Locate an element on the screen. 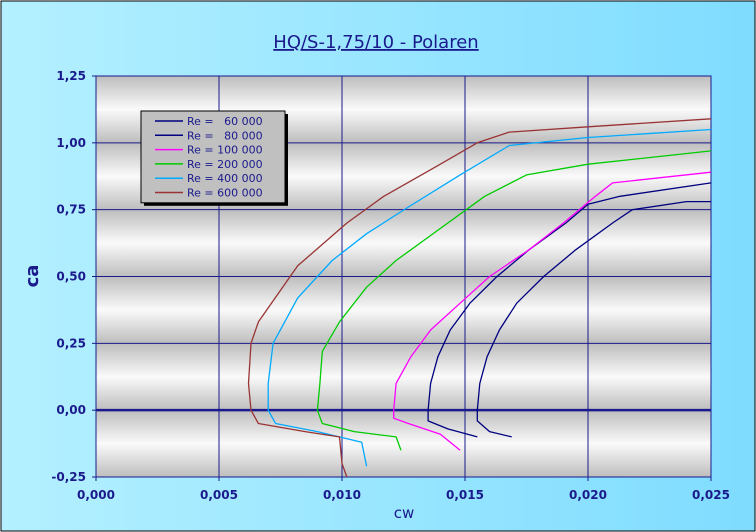  x-tick-label: 0,005 is located at coordinates (219, 495).